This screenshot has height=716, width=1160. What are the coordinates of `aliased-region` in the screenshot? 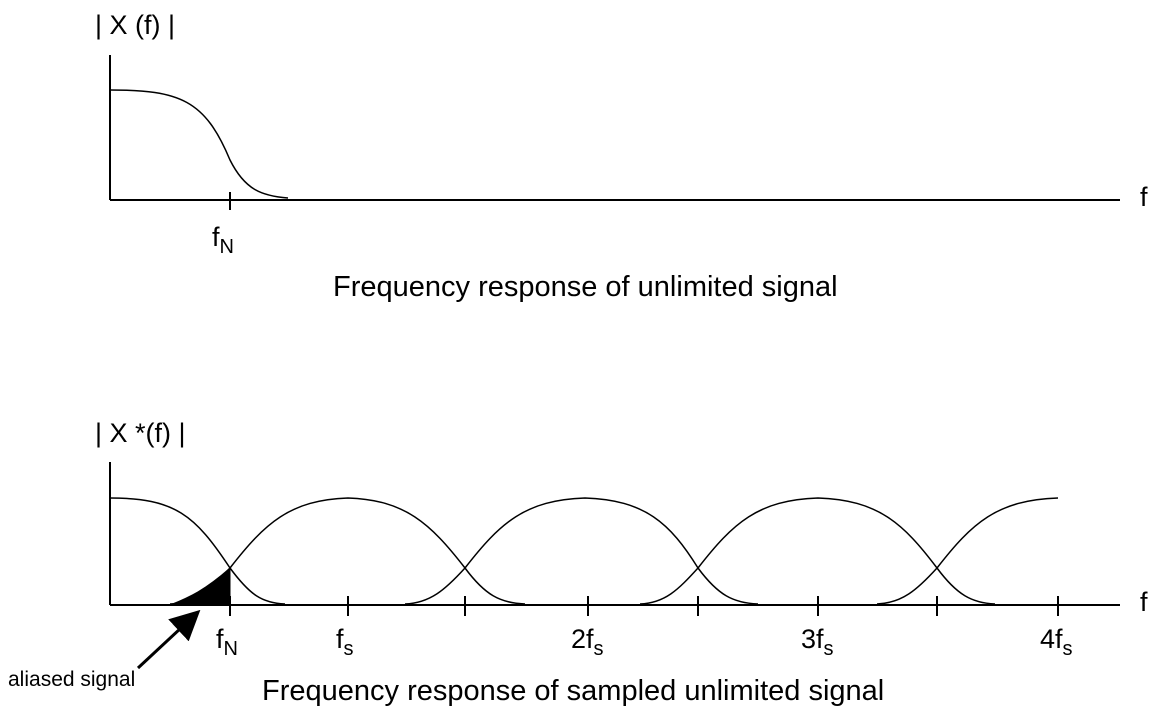 It's located at (200, 586).